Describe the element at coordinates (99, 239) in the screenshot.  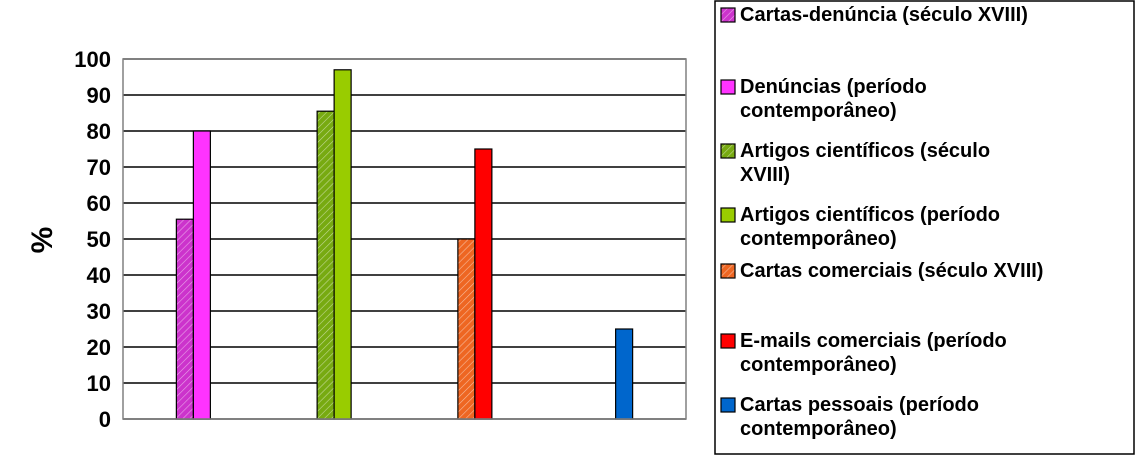
I see `y-tick-label: 50` at that location.